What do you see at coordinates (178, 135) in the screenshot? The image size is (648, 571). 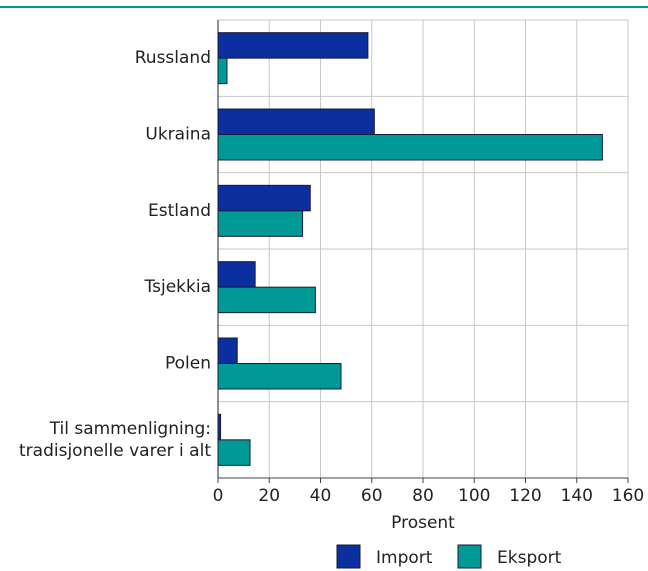 I see `y-tick-label: Ukraina` at bounding box center [178, 135].